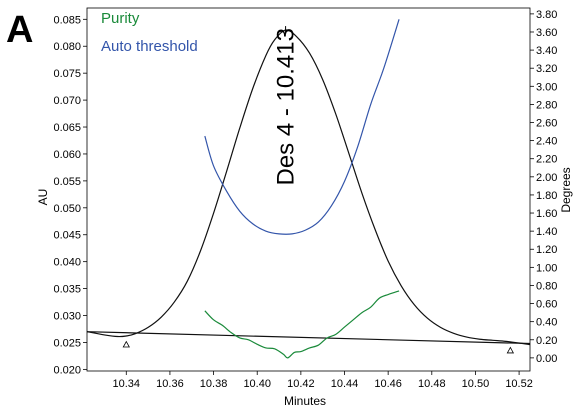 This screenshot has height=408, width=575. What do you see at coordinates (67, 47) in the screenshot?
I see `y-tick-label: 0.080` at bounding box center [67, 47].